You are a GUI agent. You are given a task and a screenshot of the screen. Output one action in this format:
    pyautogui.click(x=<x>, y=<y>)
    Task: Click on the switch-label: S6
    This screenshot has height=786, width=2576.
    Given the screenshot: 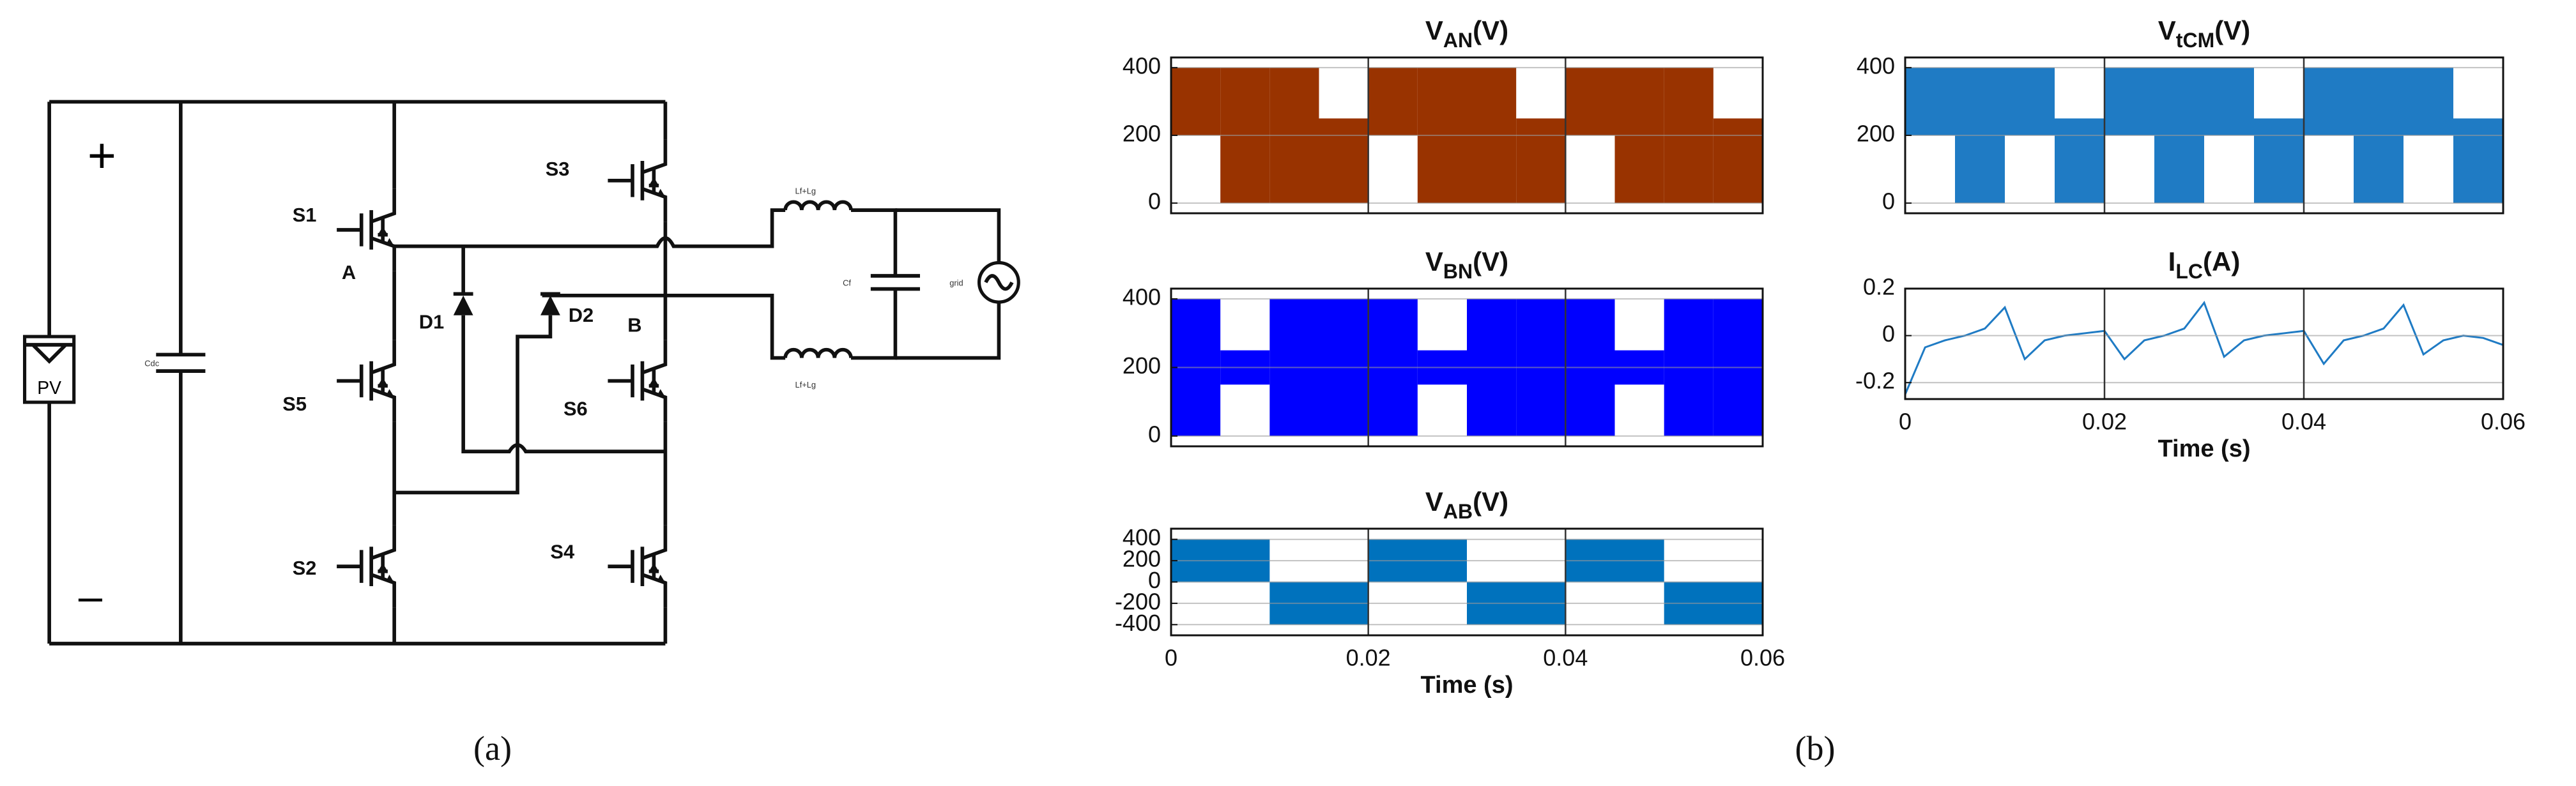 What is the action you would take?
    pyautogui.click(x=576, y=409)
    